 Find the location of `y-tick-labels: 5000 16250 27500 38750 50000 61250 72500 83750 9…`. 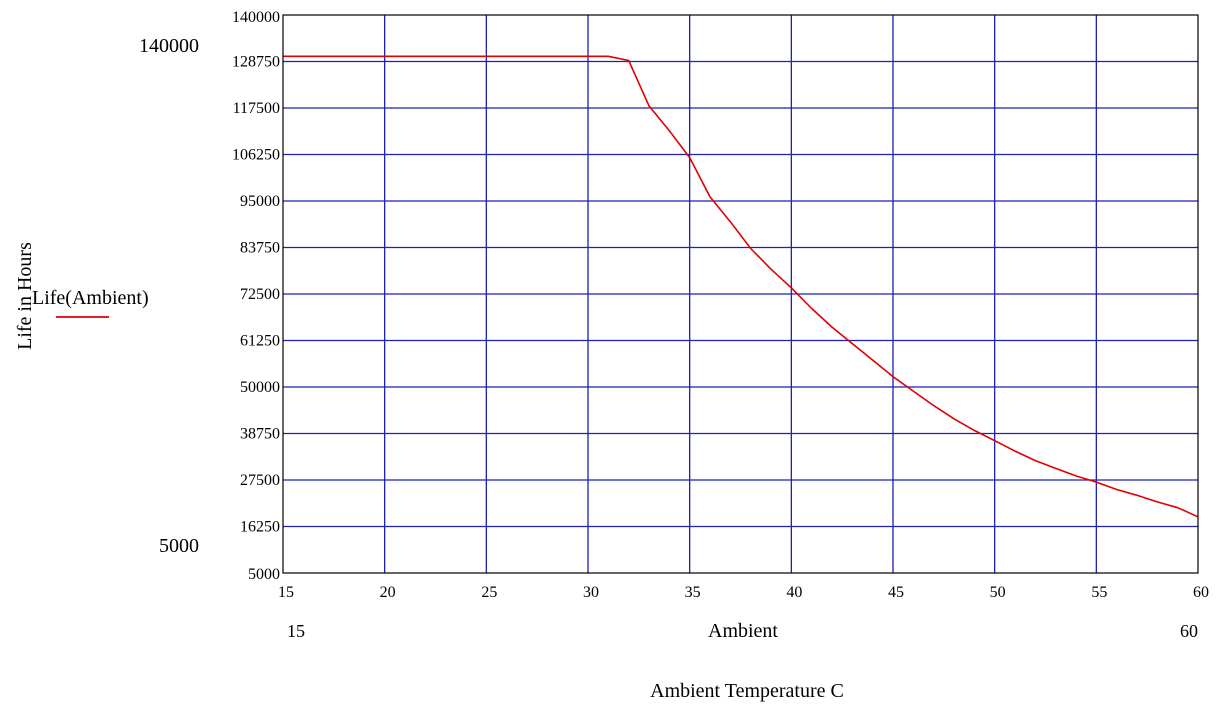

y-tick-labels: 5000 16250 27500 38750 50000 61250 72500 83750 9… is located at coordinates (256, 296).